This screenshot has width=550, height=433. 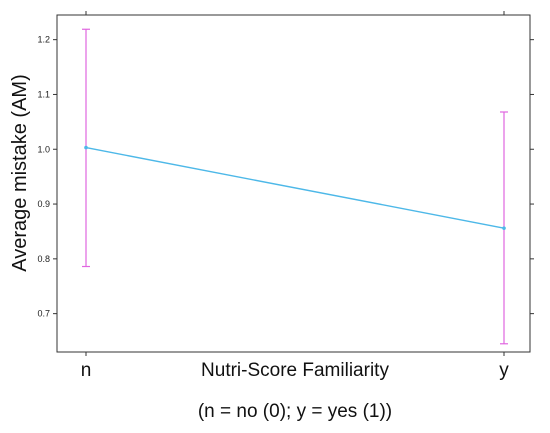 I want to click on x-axis-note: (n = no (0); y = yes (1)), so click(x=295, y=411).